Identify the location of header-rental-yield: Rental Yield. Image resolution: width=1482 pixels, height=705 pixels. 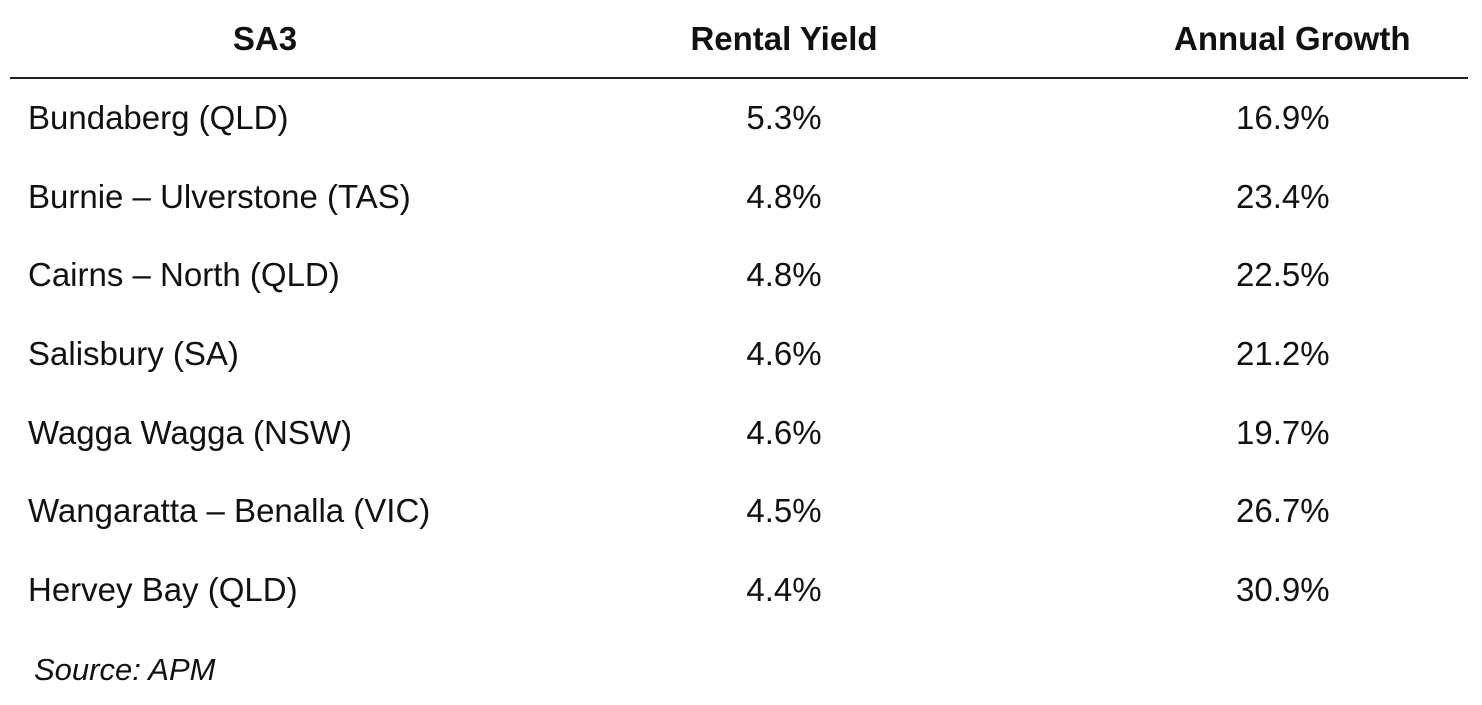
(772, 39).